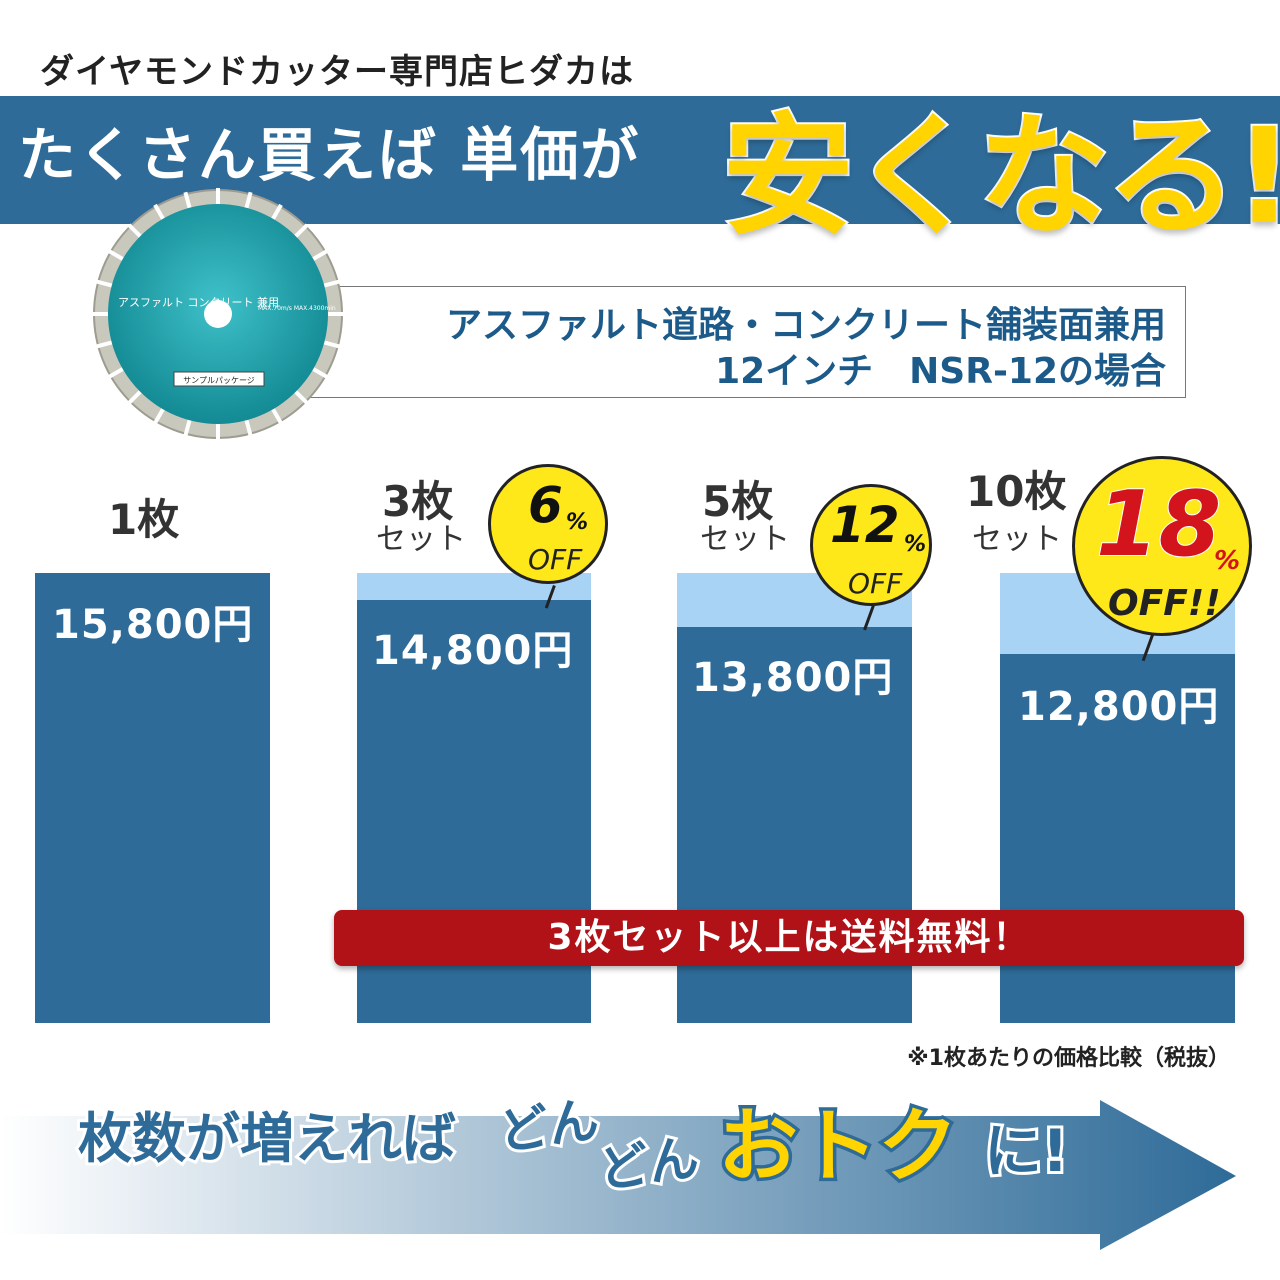 The width and height of the screenshot is (1280, 1280). Describe the element at coordinates (473, 651) in the screenshot. I see `tier-2-price: 14,800円` at that location.